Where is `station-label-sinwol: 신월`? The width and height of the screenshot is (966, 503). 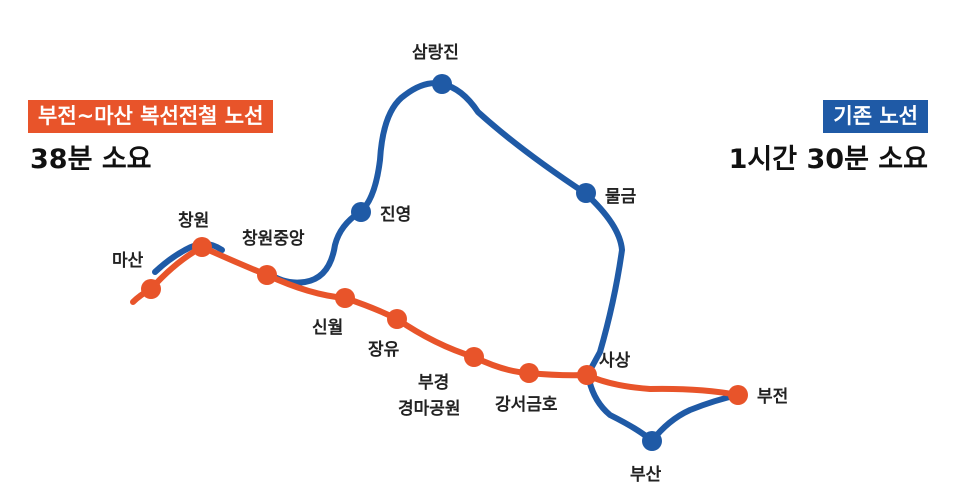
station-label-sinwol: 신월 is located at coordinates (327, 328).